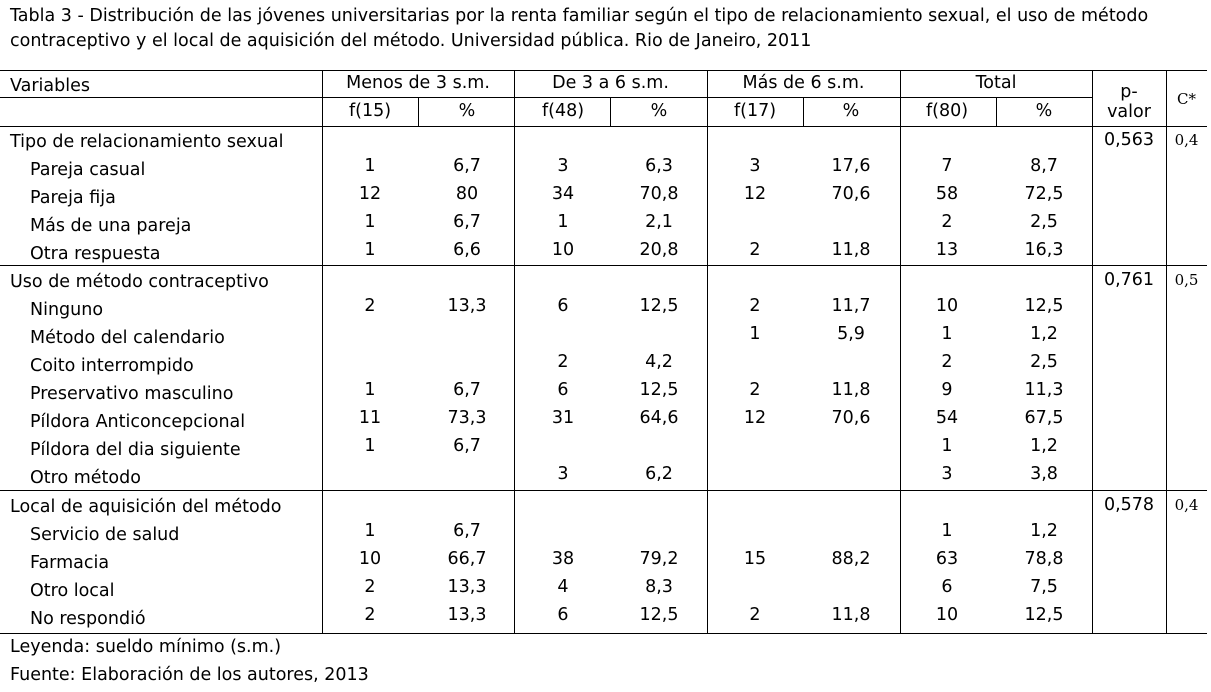 The height and width of the screenshot is (692, 1211). I want to click on header-rule-mask, so click(1150, 97).